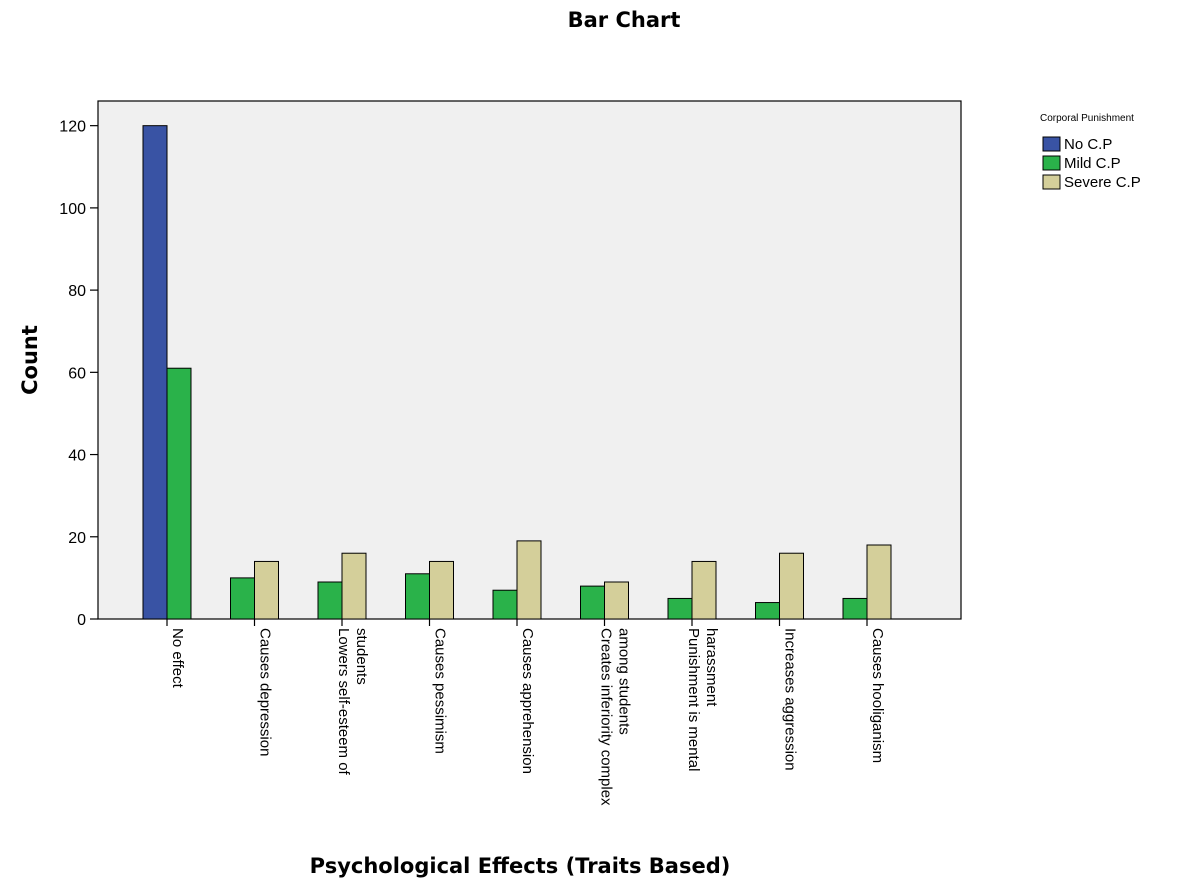  What do you see at coordinates (440, 691) in the screenshot?
I see `x-category-label: Causes pessimism` at bounding box center [440, 691].